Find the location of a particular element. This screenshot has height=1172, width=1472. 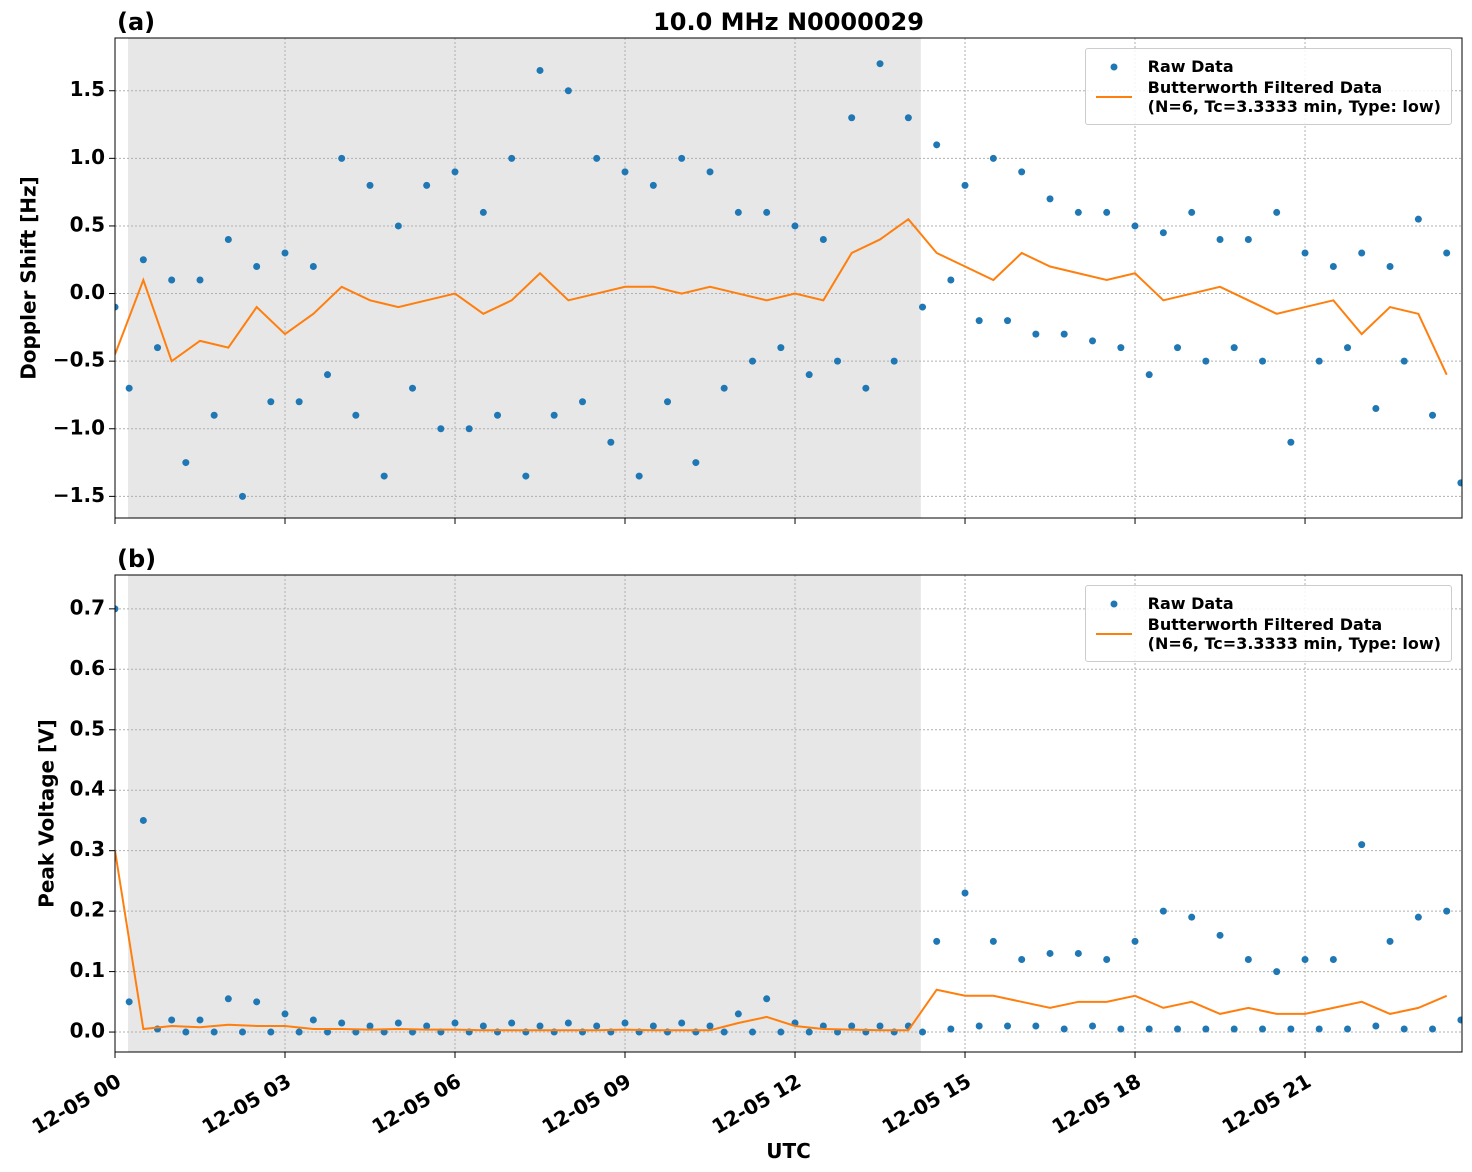

x-tick-label: 12-05 15 is located at coordinates (927, 1104).